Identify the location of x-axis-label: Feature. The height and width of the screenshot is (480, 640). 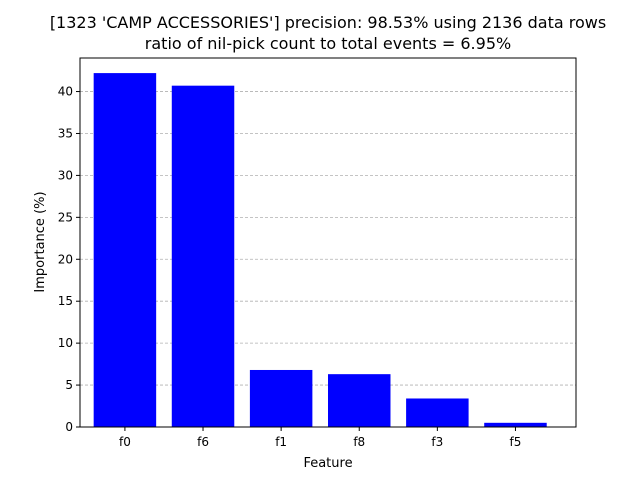
(327, 463).